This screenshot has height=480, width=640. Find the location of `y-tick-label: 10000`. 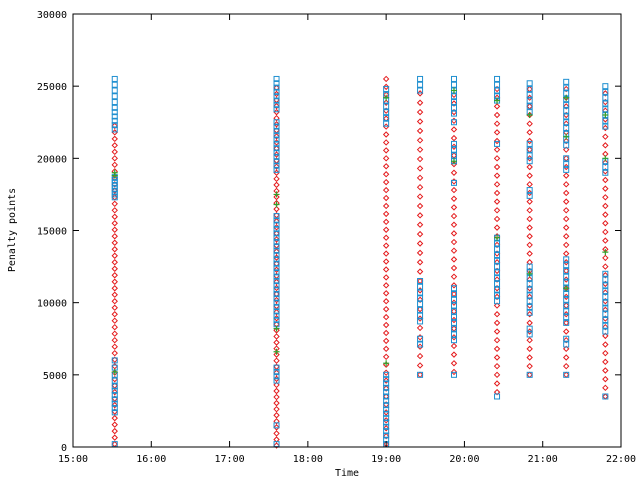

y-tick-label: 10000 is located at coordinates (52, 304).